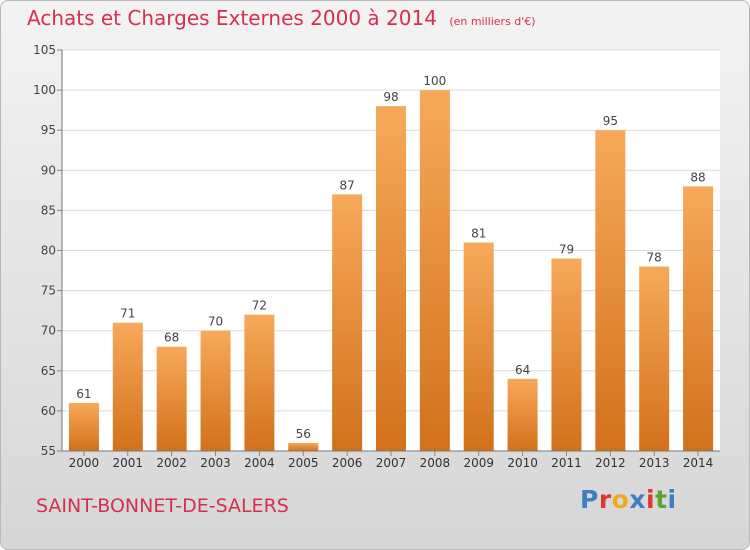 The height and width of the screenshot is (550, 750). Describe the element at coordinates (698, 463) in the screenshot. I see `x-tick-label: 2014` at that location.